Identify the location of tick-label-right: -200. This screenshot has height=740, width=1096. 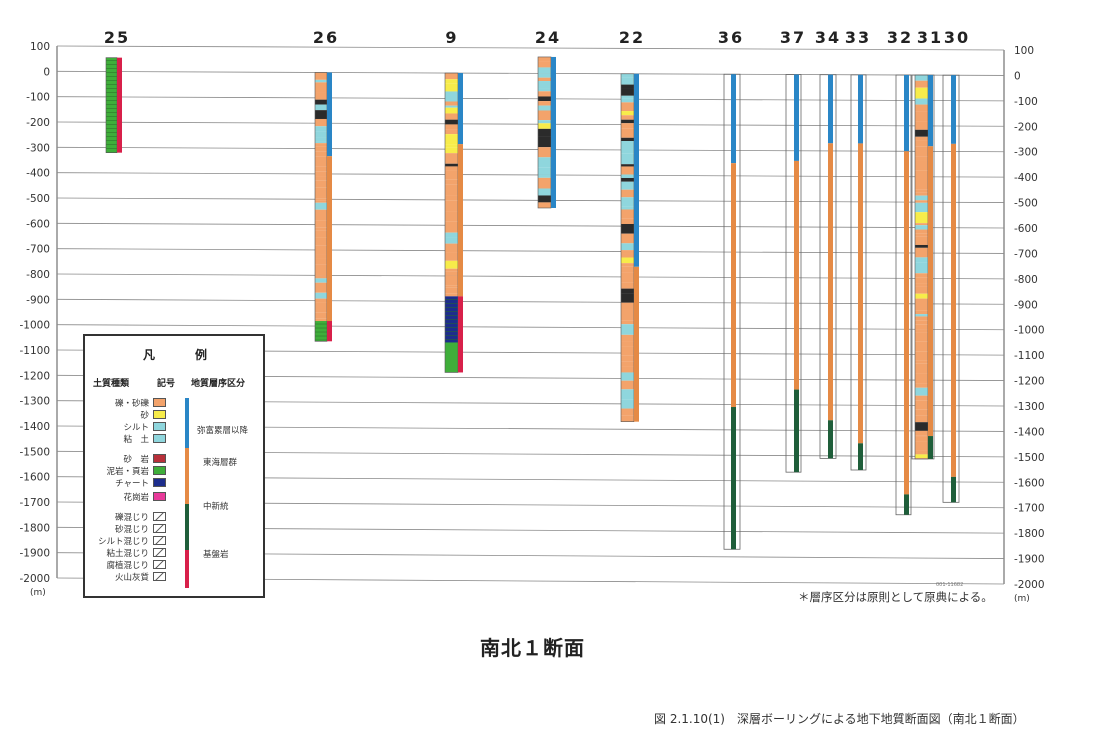
(1026, 127).